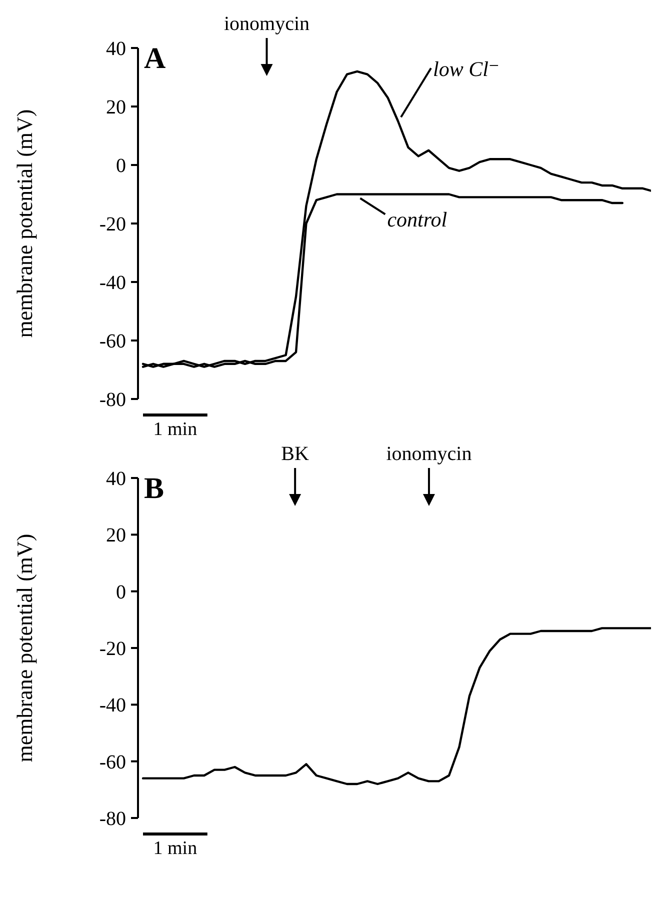  I want to click on legend-label: control, so click(417, 219).